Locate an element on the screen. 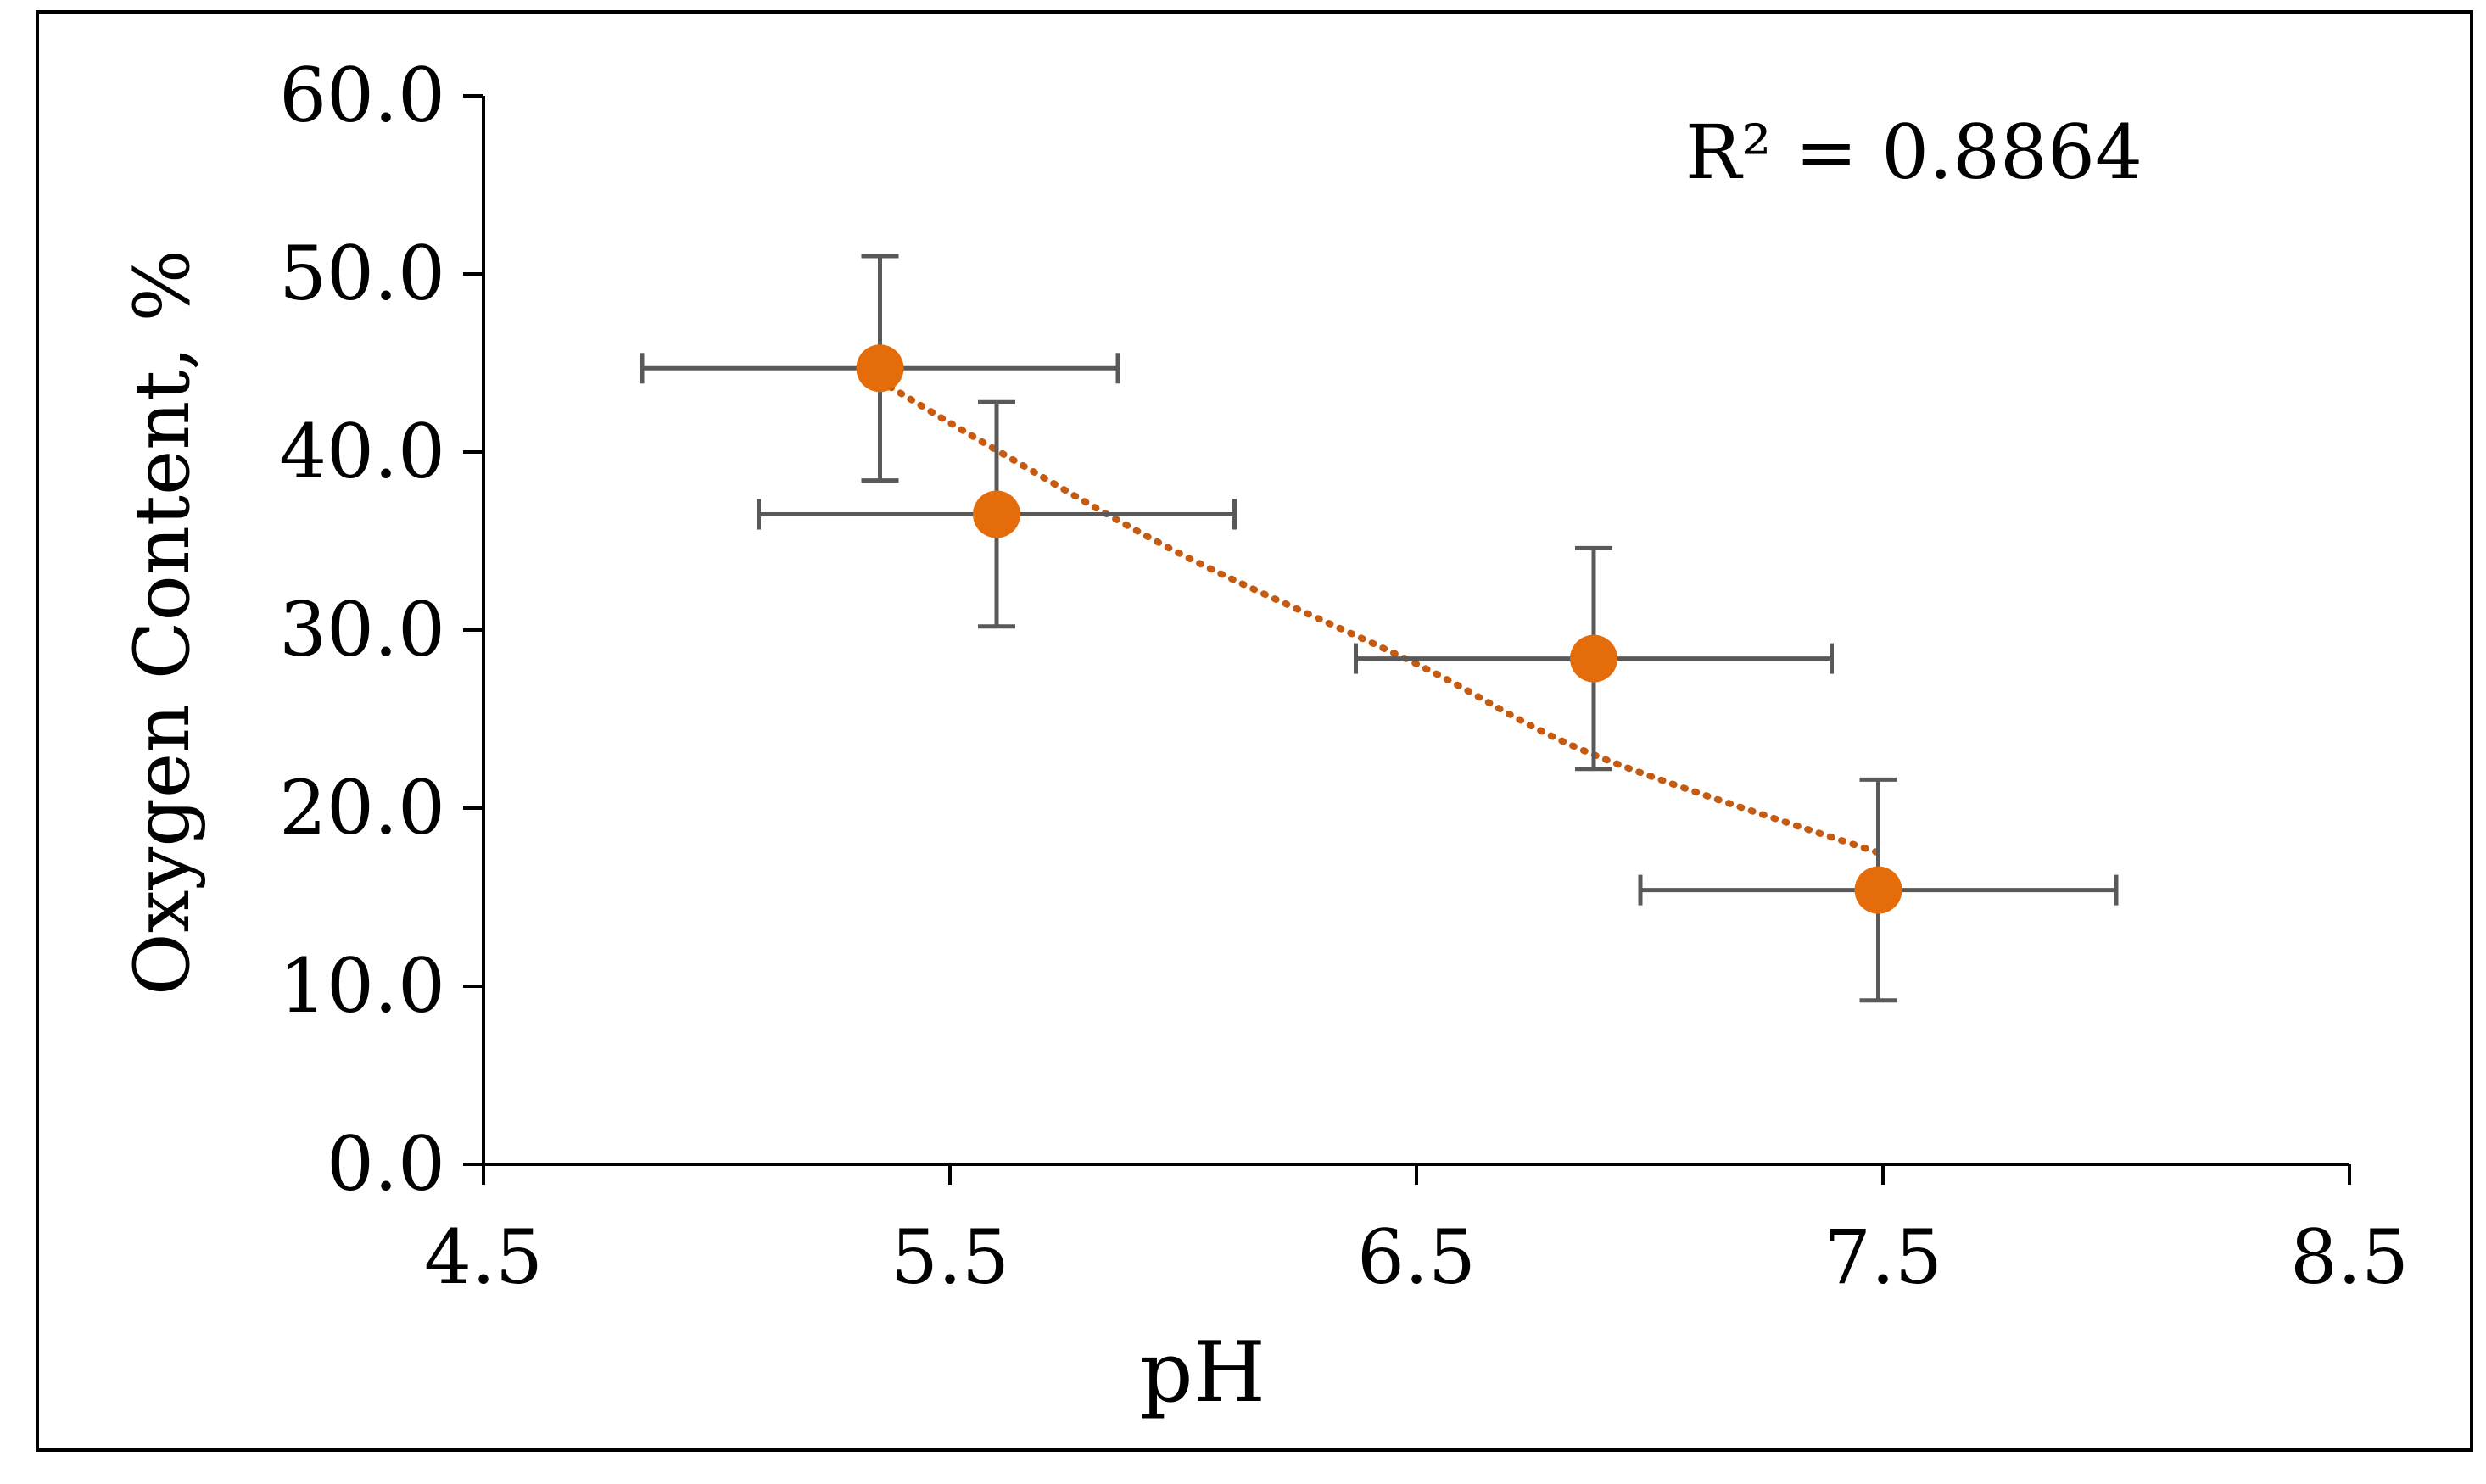  x-tick-label: 8.5 is located at coordinates (2349, 1257).